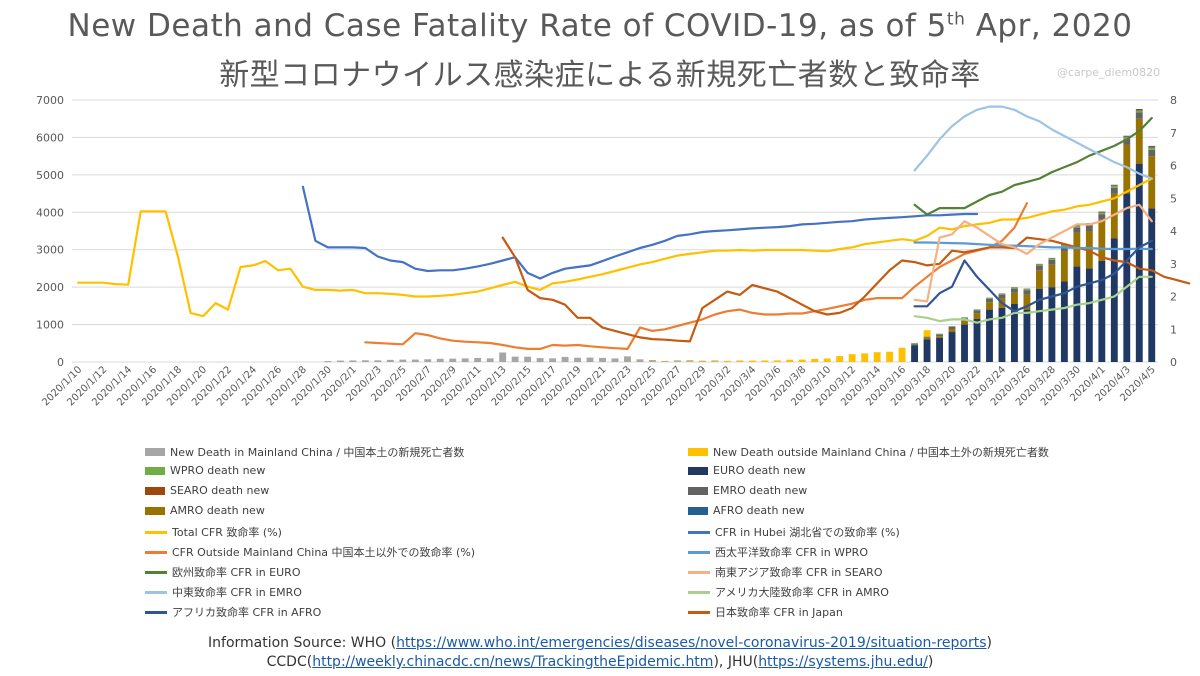 The image size is (1200, 676). I want to click on legend-label: Total CFR 致命率 (%), so click(227, 532).